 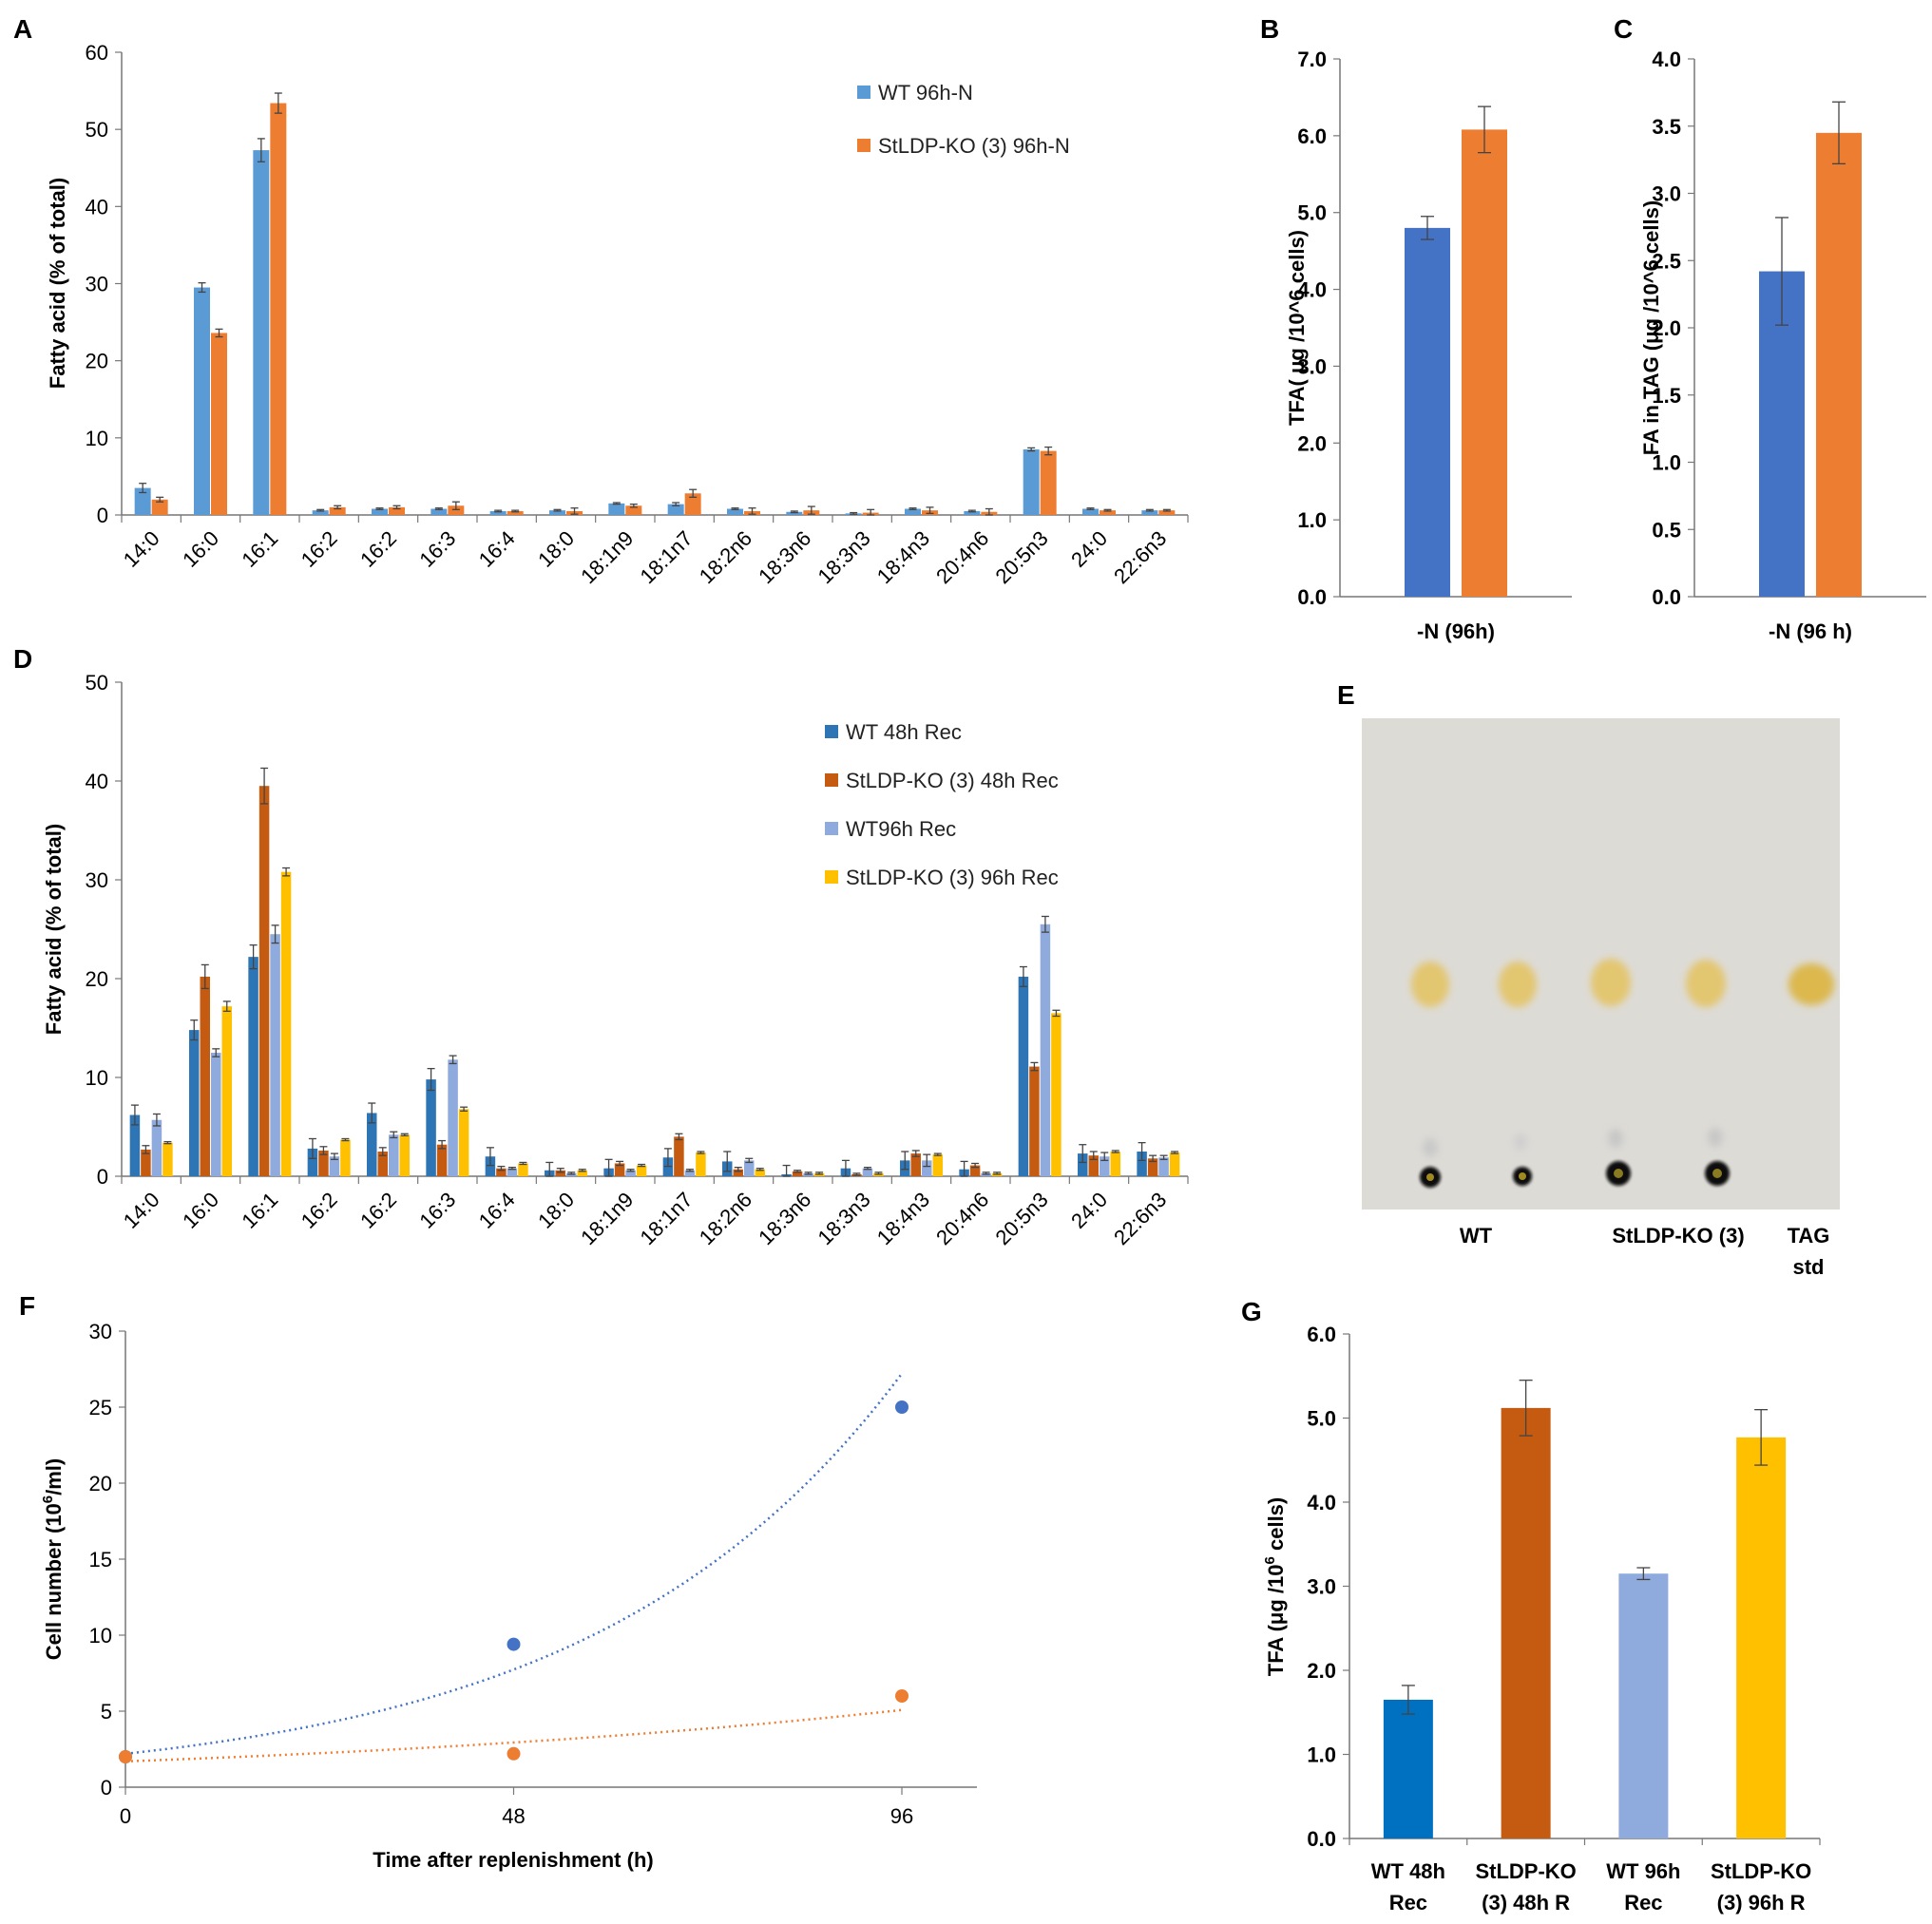 I want to click on chart-b-x-axis-title: -N (96h), so click(x=1456, y=631).